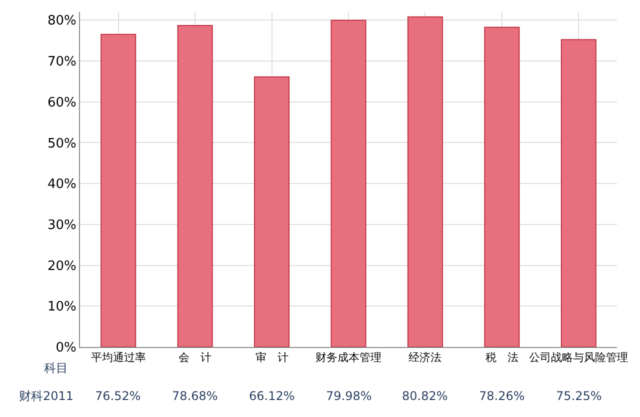  I want to click on text: 78.26%, so click(502, 396).